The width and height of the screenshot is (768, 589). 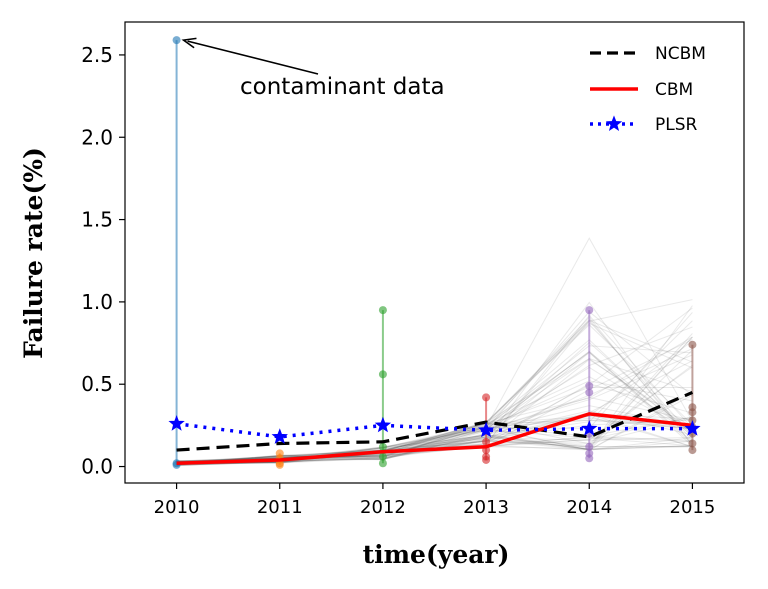 What do you see at coordinates (33, 253) in the screenshot?
I see `y-axis-title: Failure rate(%)` at bounding box center [33, 253].